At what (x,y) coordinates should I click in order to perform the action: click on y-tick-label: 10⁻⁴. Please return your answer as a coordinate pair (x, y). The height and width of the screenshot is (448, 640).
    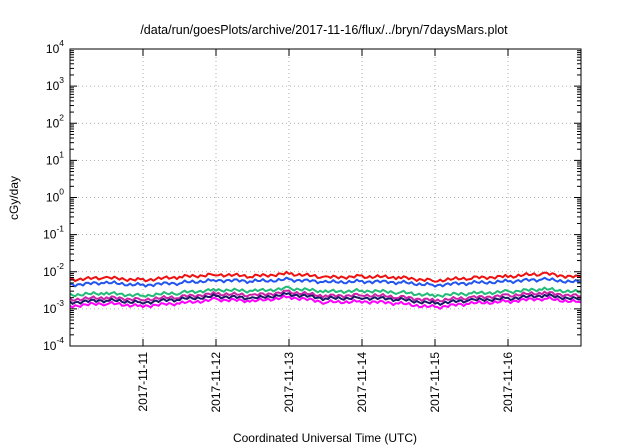
    Looking at the image, I should click on (53, 344).